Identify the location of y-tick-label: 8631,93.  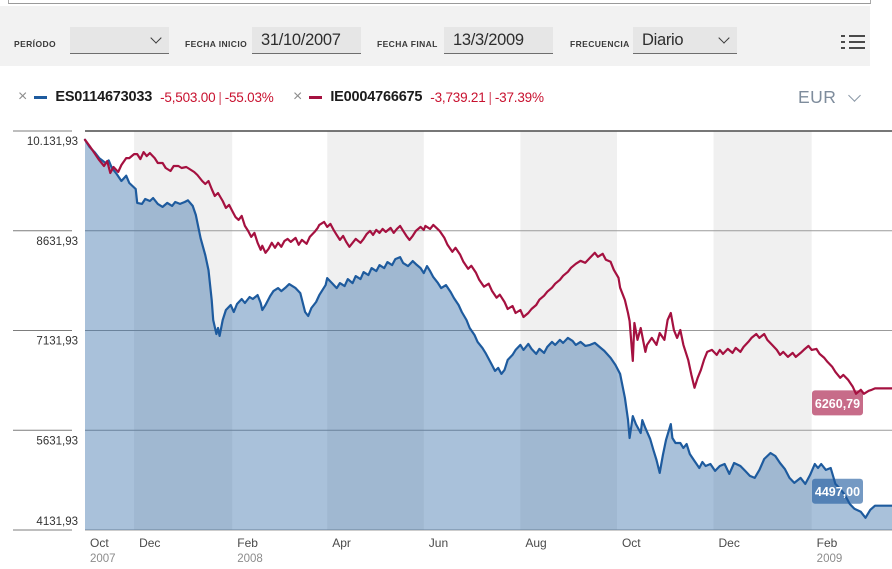
(57, 242).